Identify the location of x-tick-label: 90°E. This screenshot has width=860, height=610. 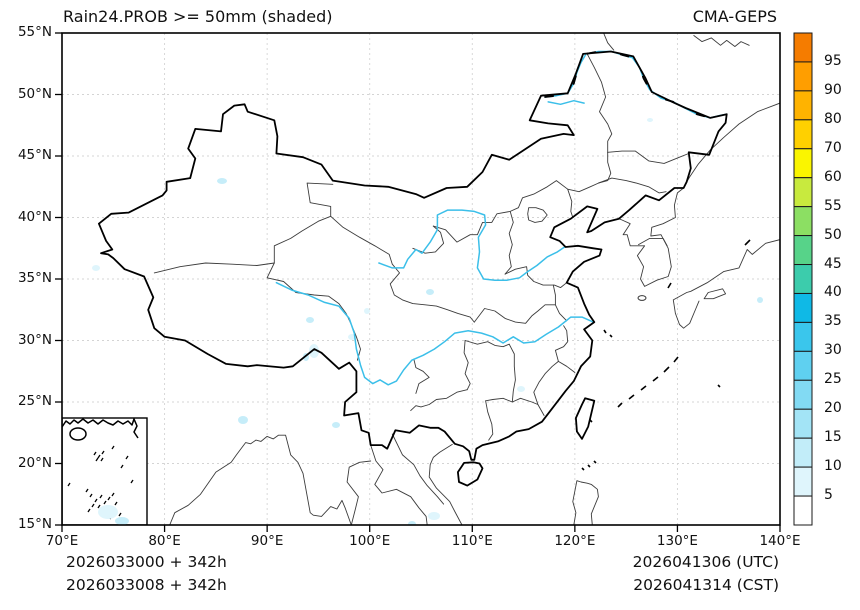
(267, 541).